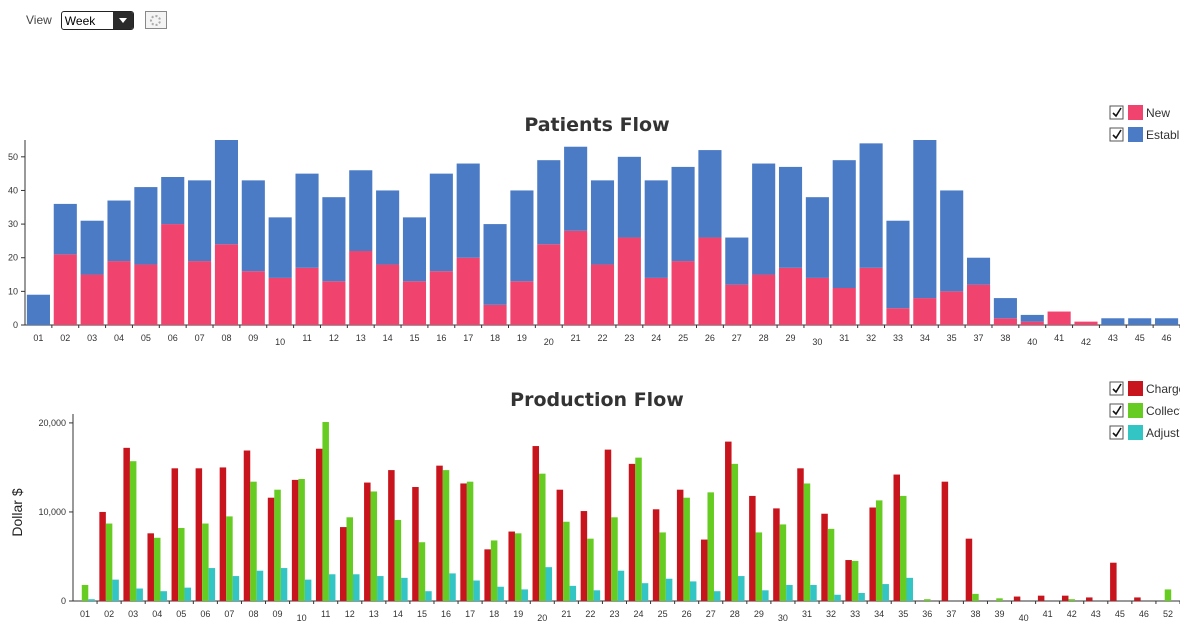  What do you see at coordinates (1139, 112) in the screenshot?
I see `legend-item-new: New` at bounding box center [1139, 112].